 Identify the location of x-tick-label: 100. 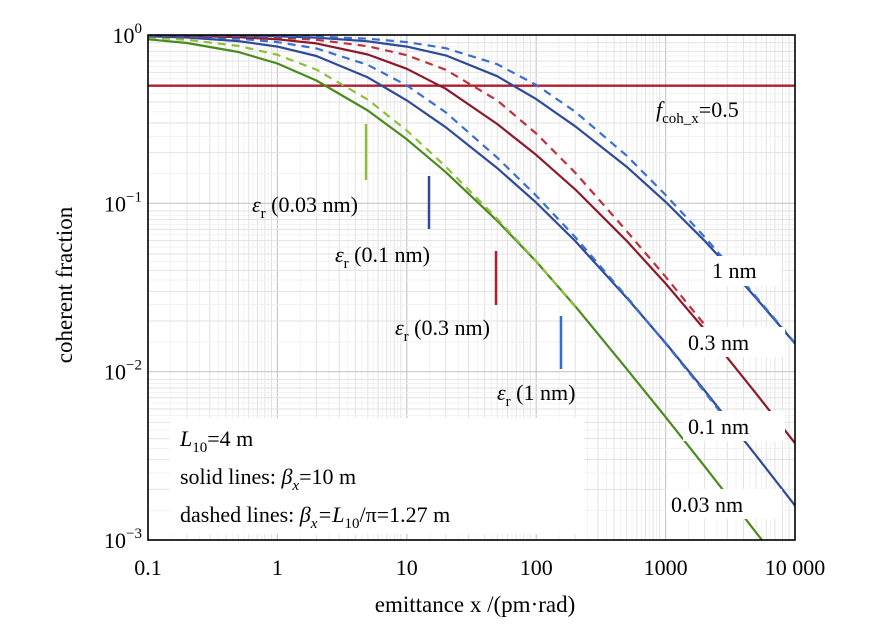
(536, 567).